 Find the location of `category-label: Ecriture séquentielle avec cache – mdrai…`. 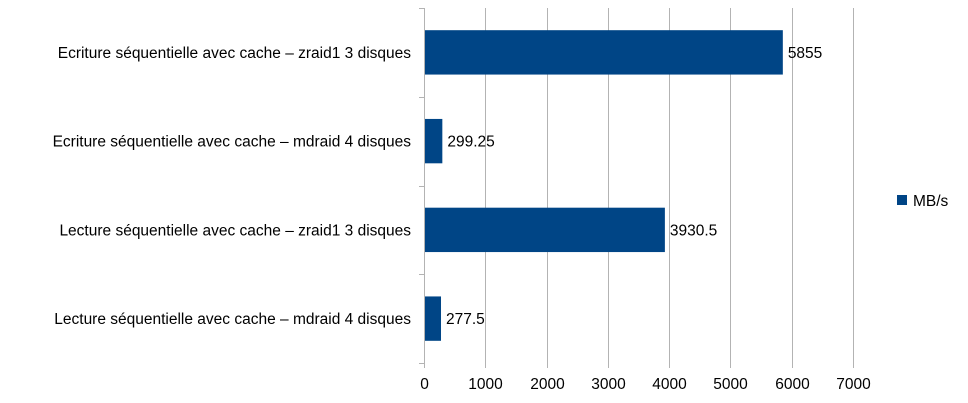

category-label: Ecriture séquentielle avec cache – mdrai… is located at coordinates (232, 142).